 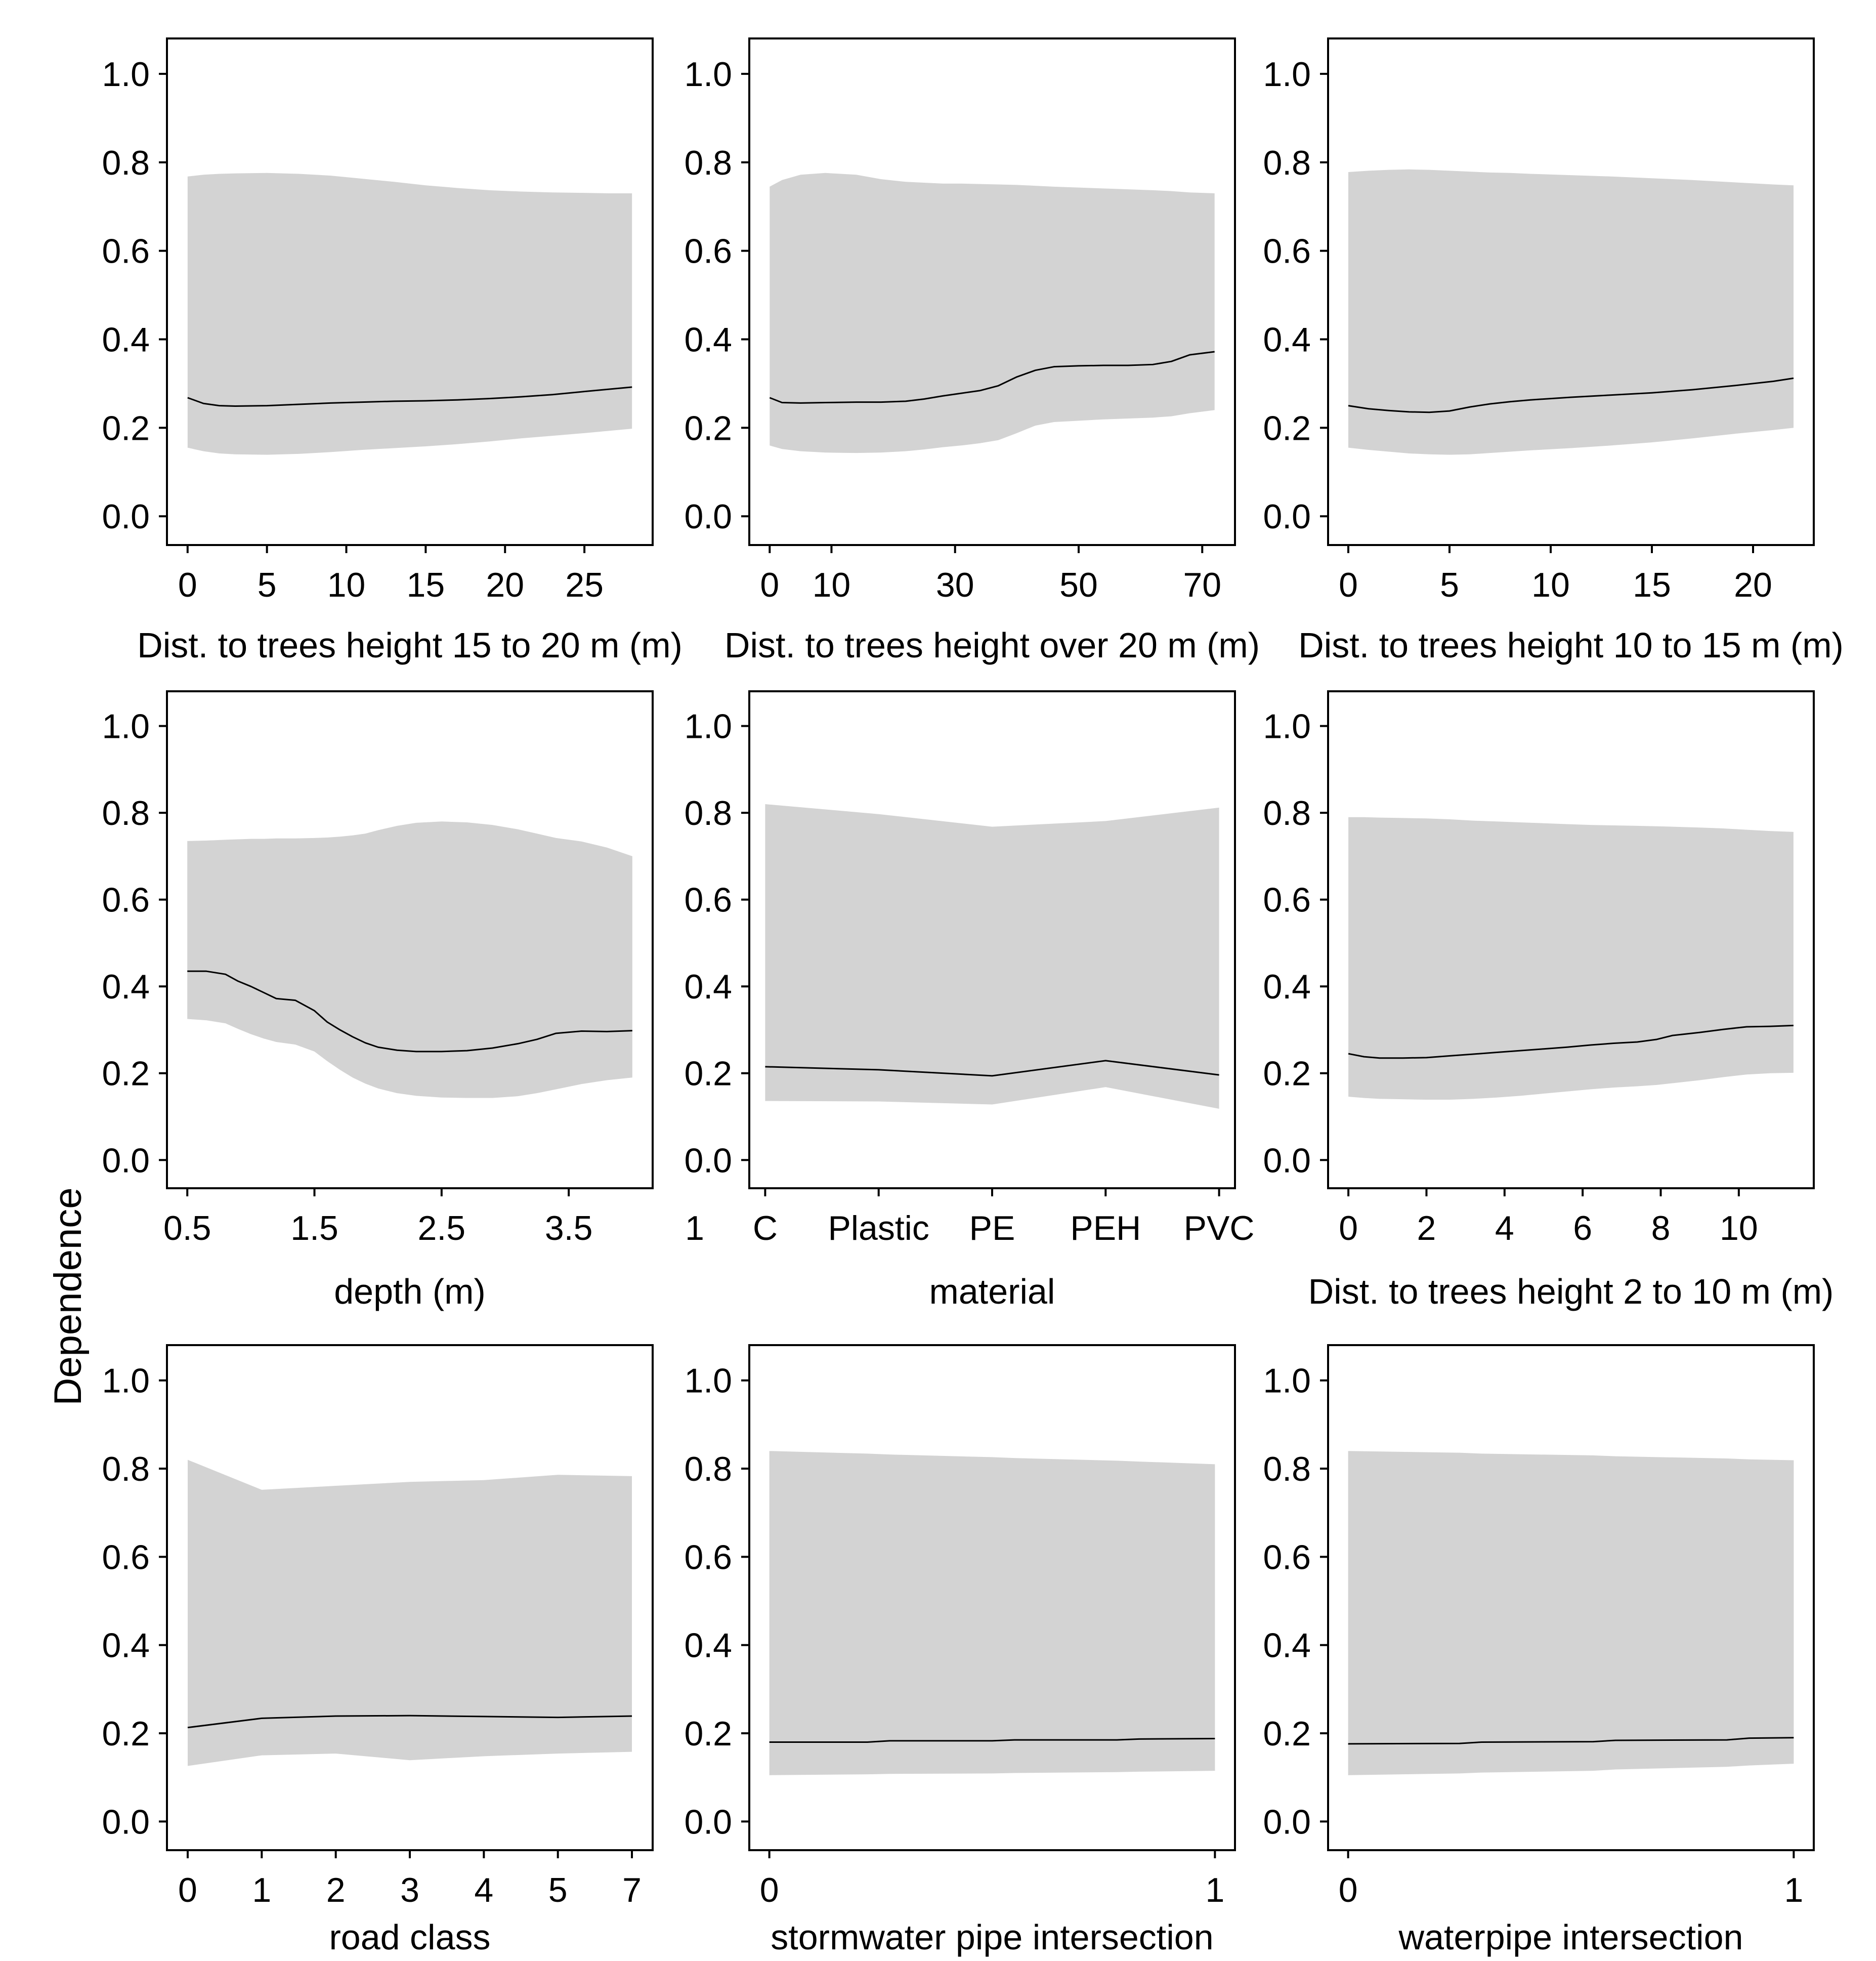 What do you see at coordinates (1219, 1228) in the screenshot?
I see `x-tick-label: PVC` at bounding box center [1219, 1228].